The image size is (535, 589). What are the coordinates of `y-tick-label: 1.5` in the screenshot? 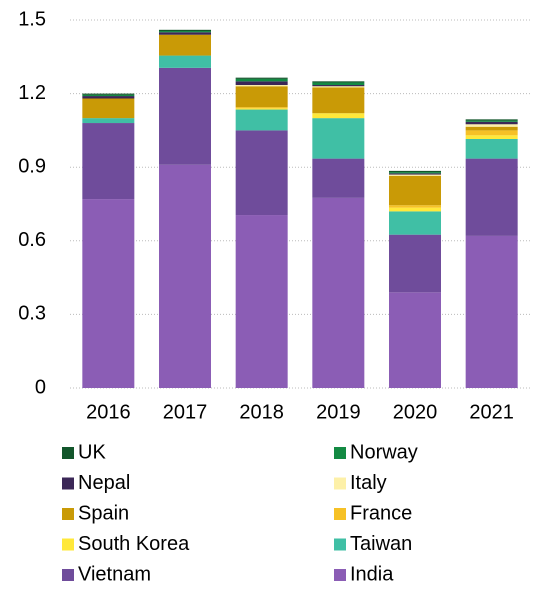 It's located at (32, 19).